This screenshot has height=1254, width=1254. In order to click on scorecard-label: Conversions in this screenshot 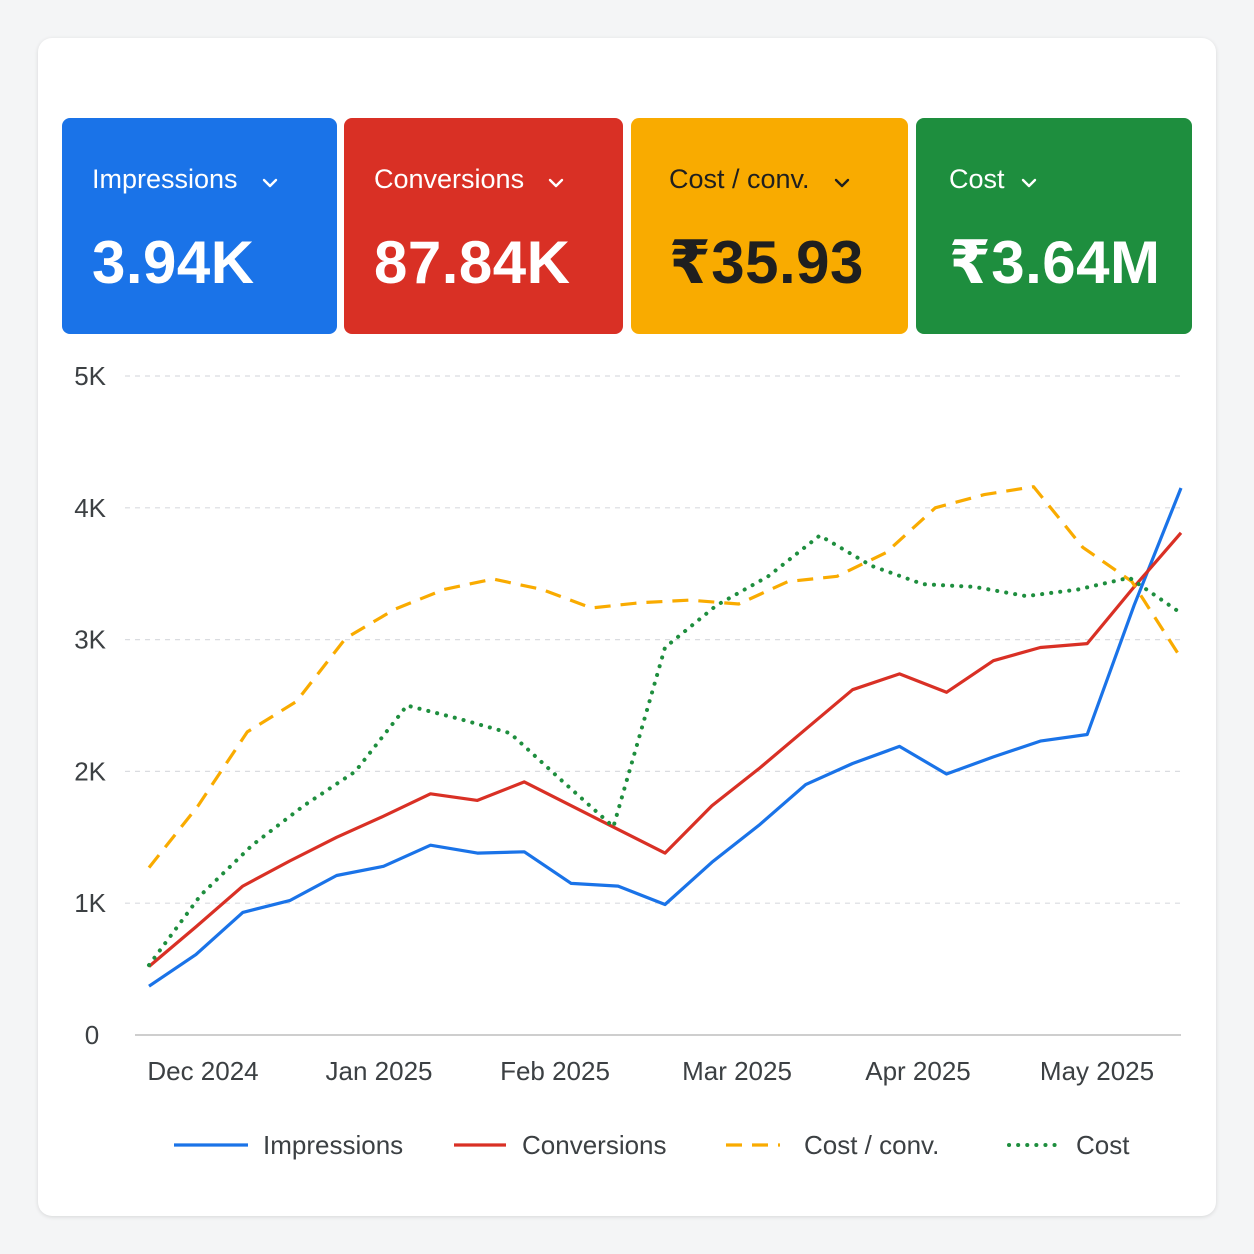, I will do `click(449, 178)`.